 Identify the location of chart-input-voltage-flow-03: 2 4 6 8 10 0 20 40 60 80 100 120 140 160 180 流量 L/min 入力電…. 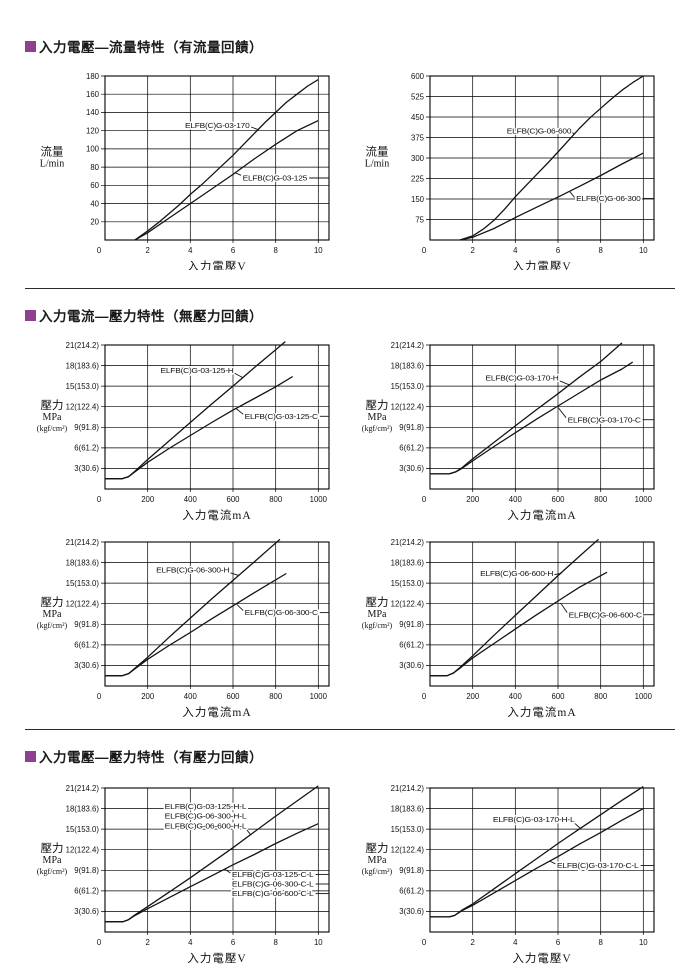
(187, 171).